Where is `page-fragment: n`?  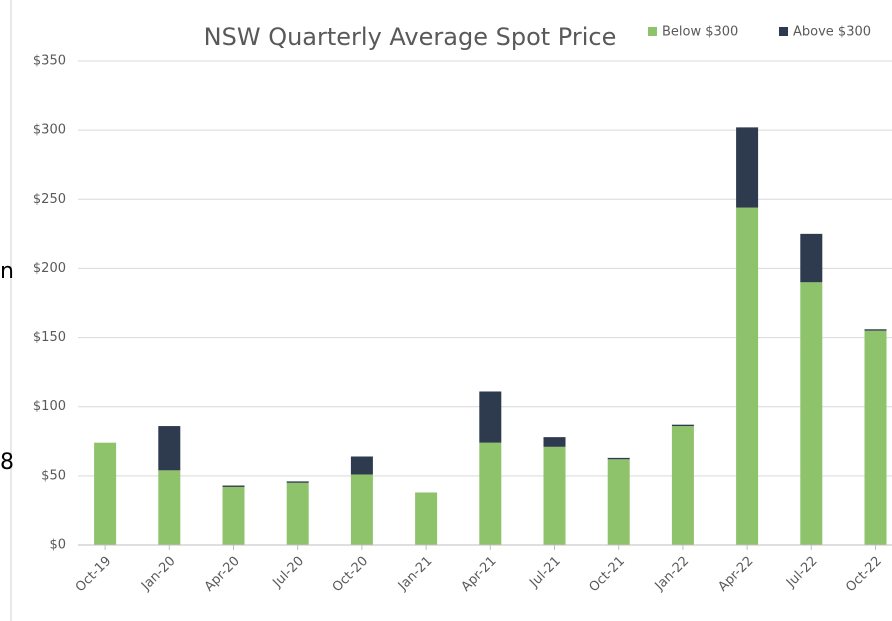
page-fragment: n is located at coordinates (7, 271).